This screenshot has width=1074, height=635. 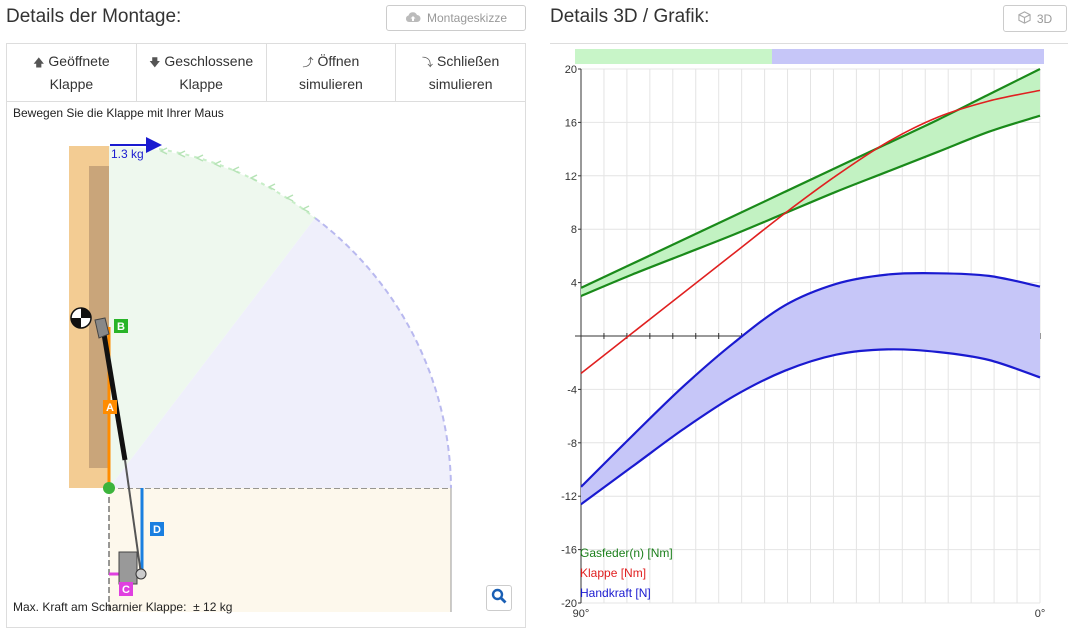 I want to click on y-tick-label: -16, so click(x=569, y=551).